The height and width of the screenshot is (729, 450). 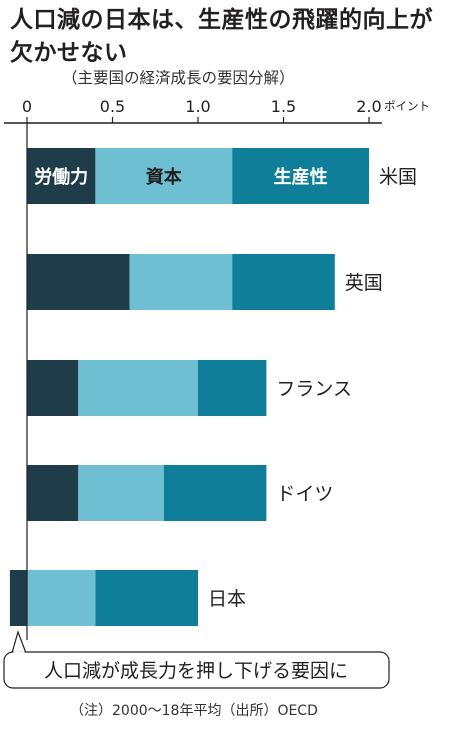 What do you see at coordinates (314, 389) in the screenshot?
I see `category-label: フランス` at bounding box center [314, 389].